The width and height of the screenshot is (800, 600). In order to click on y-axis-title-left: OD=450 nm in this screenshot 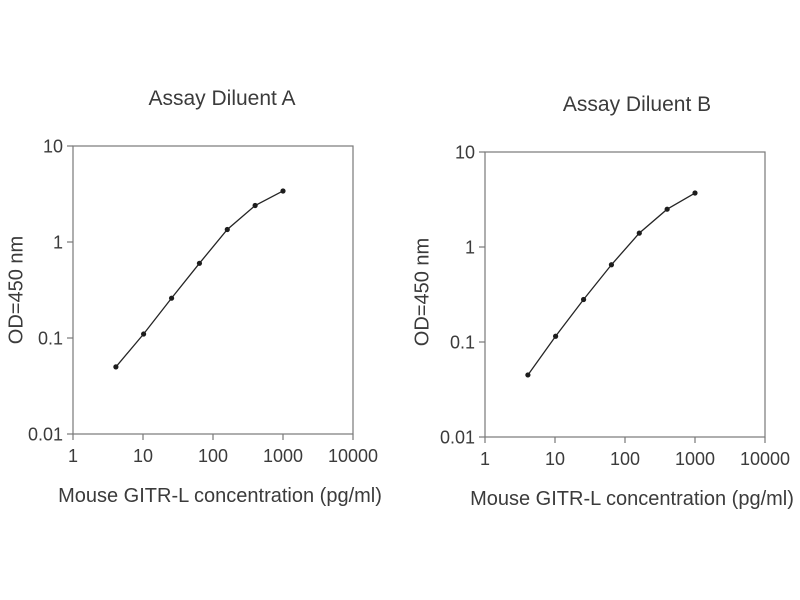, I will do `click(16, 290)`.